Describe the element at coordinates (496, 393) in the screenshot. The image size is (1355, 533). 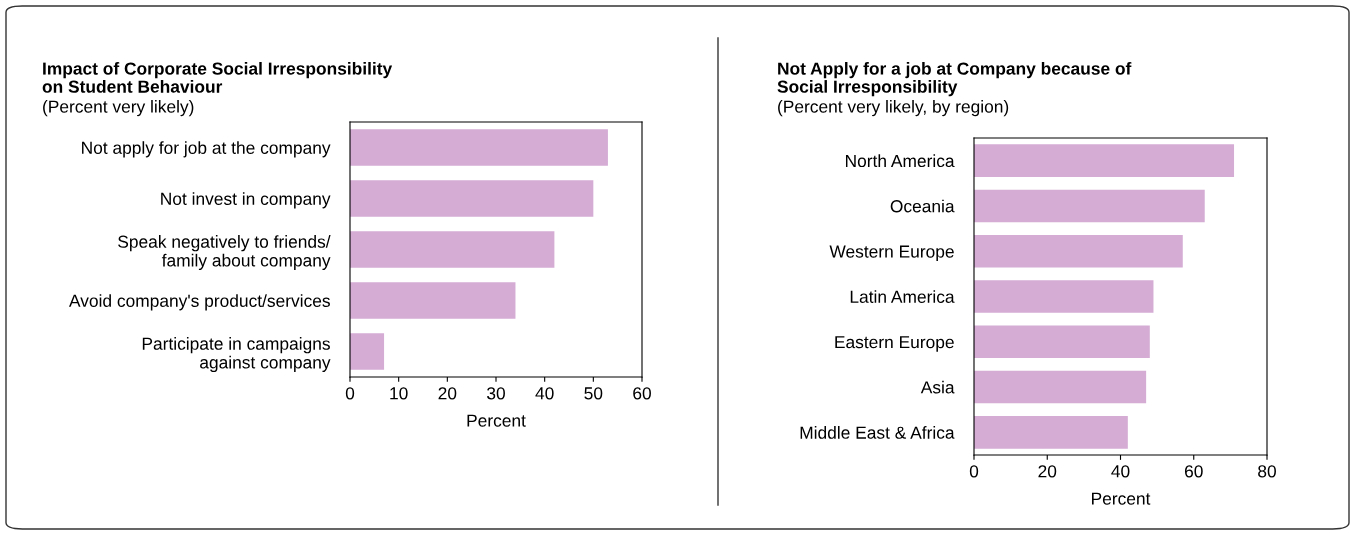
I see `x-tick-label: 30` at that location.